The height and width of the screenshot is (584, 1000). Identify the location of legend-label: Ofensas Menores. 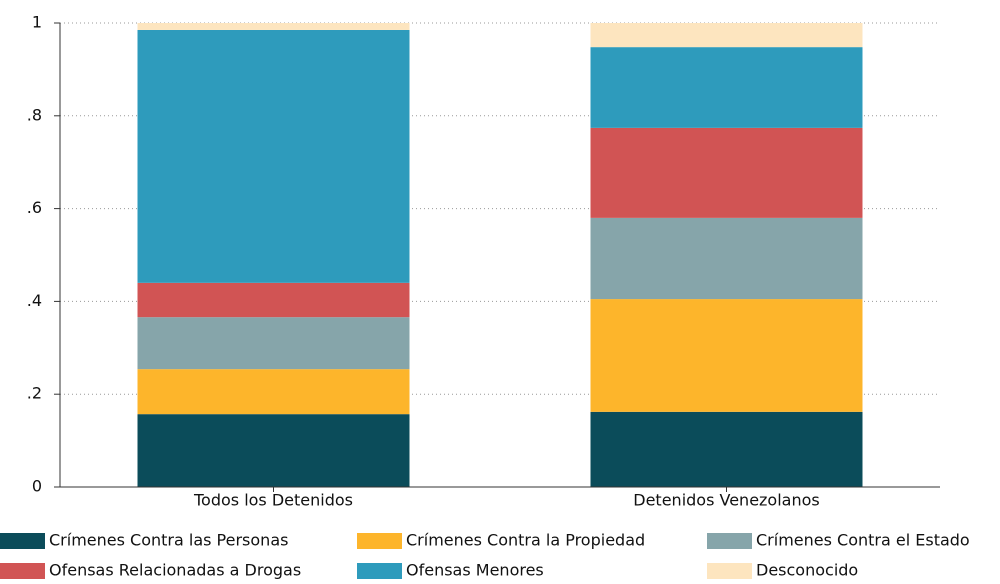
(475, 570).